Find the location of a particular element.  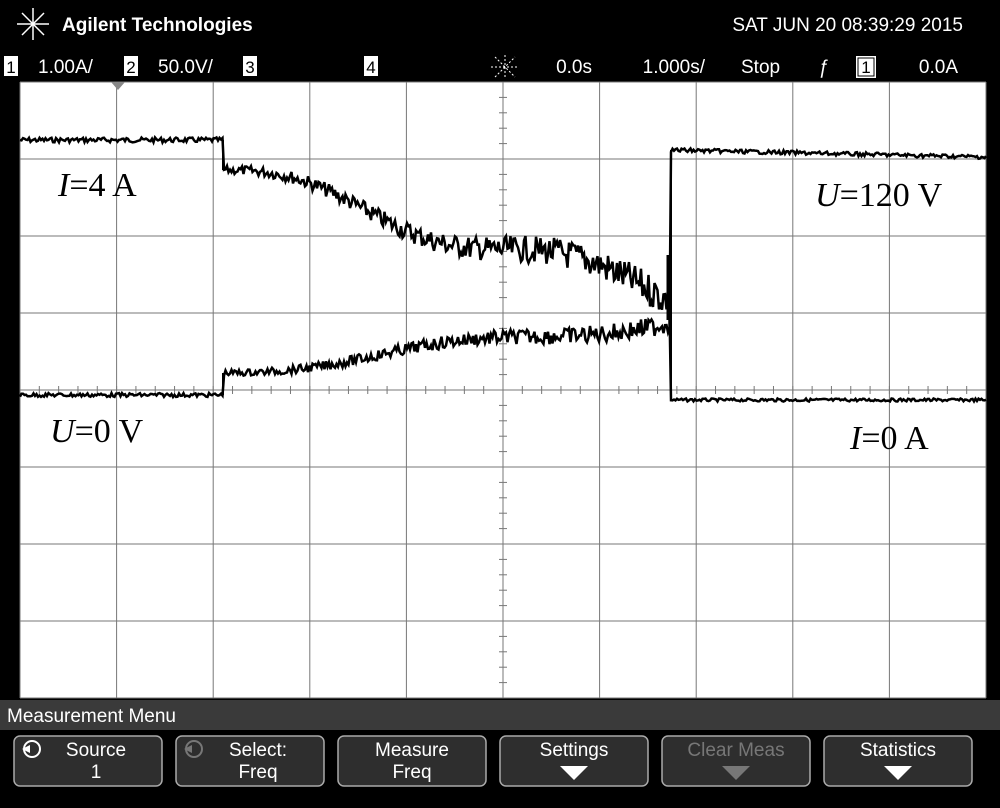

softkey: Clear Meas is located at coordinates (736, 761).